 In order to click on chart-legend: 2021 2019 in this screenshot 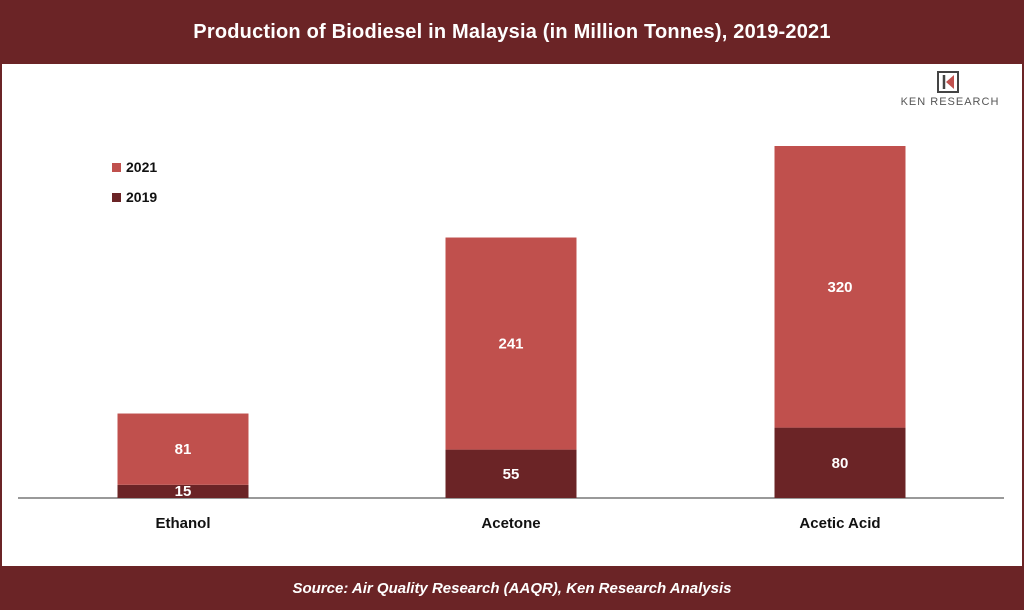, I will do `click(134, 182)`.